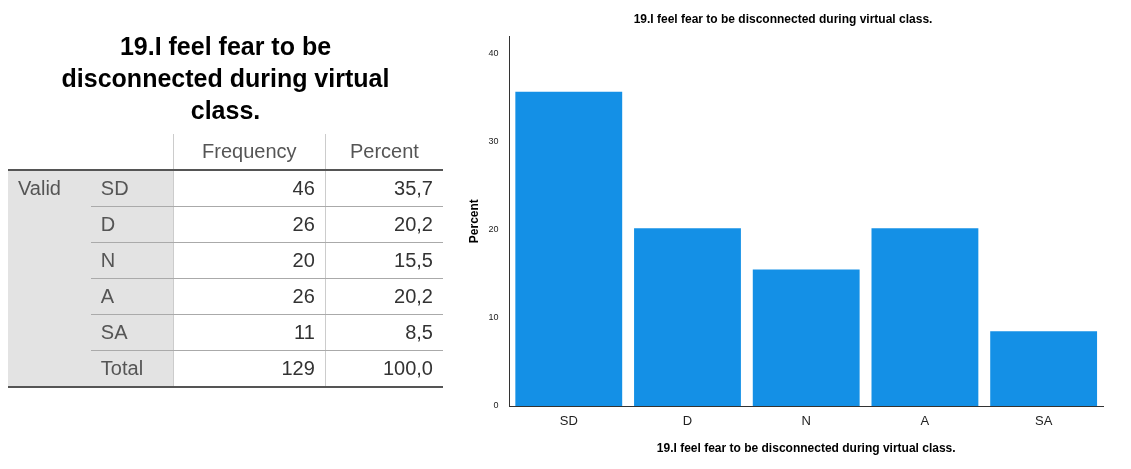 The image size is (1131, 469). What do you see at coordinates (384, 368) in the screenshot?
I see `data-label: 100,0` at bounding box center [384, 368].